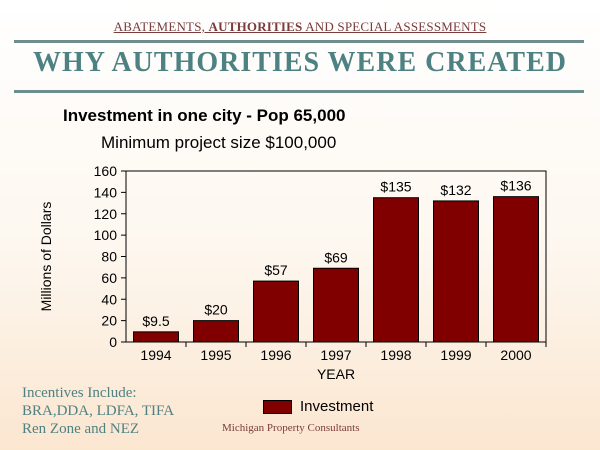 This screenshot has height=450, width=600. I want to click on x-tick-label: 1995, so click(215, 355).